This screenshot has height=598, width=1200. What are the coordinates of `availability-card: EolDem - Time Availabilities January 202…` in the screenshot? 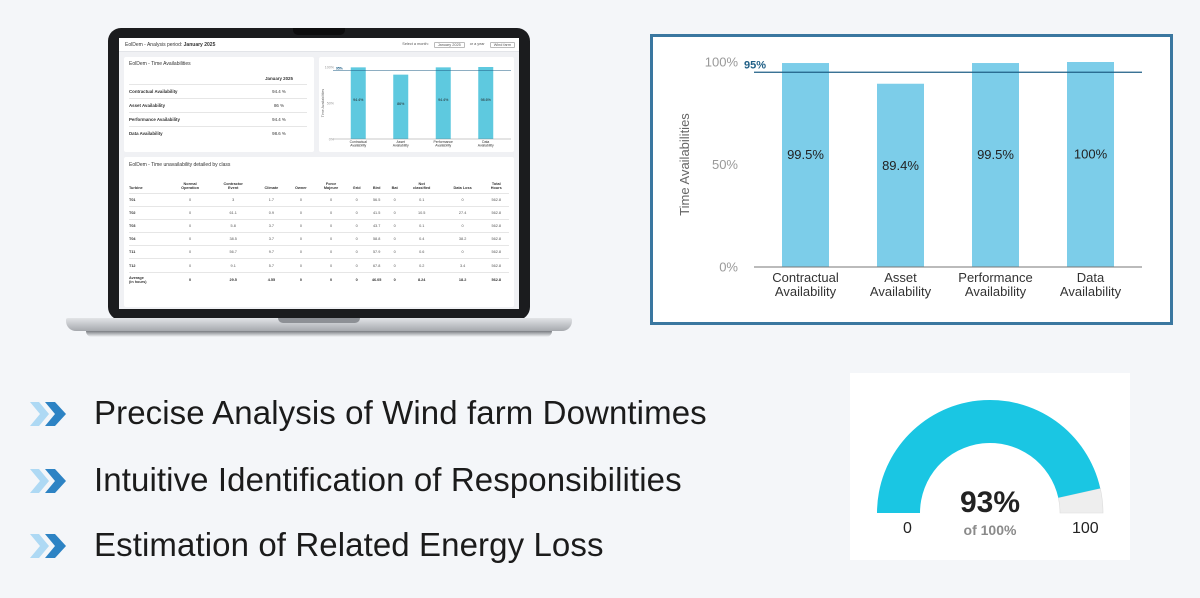 It's located at (219, 104).